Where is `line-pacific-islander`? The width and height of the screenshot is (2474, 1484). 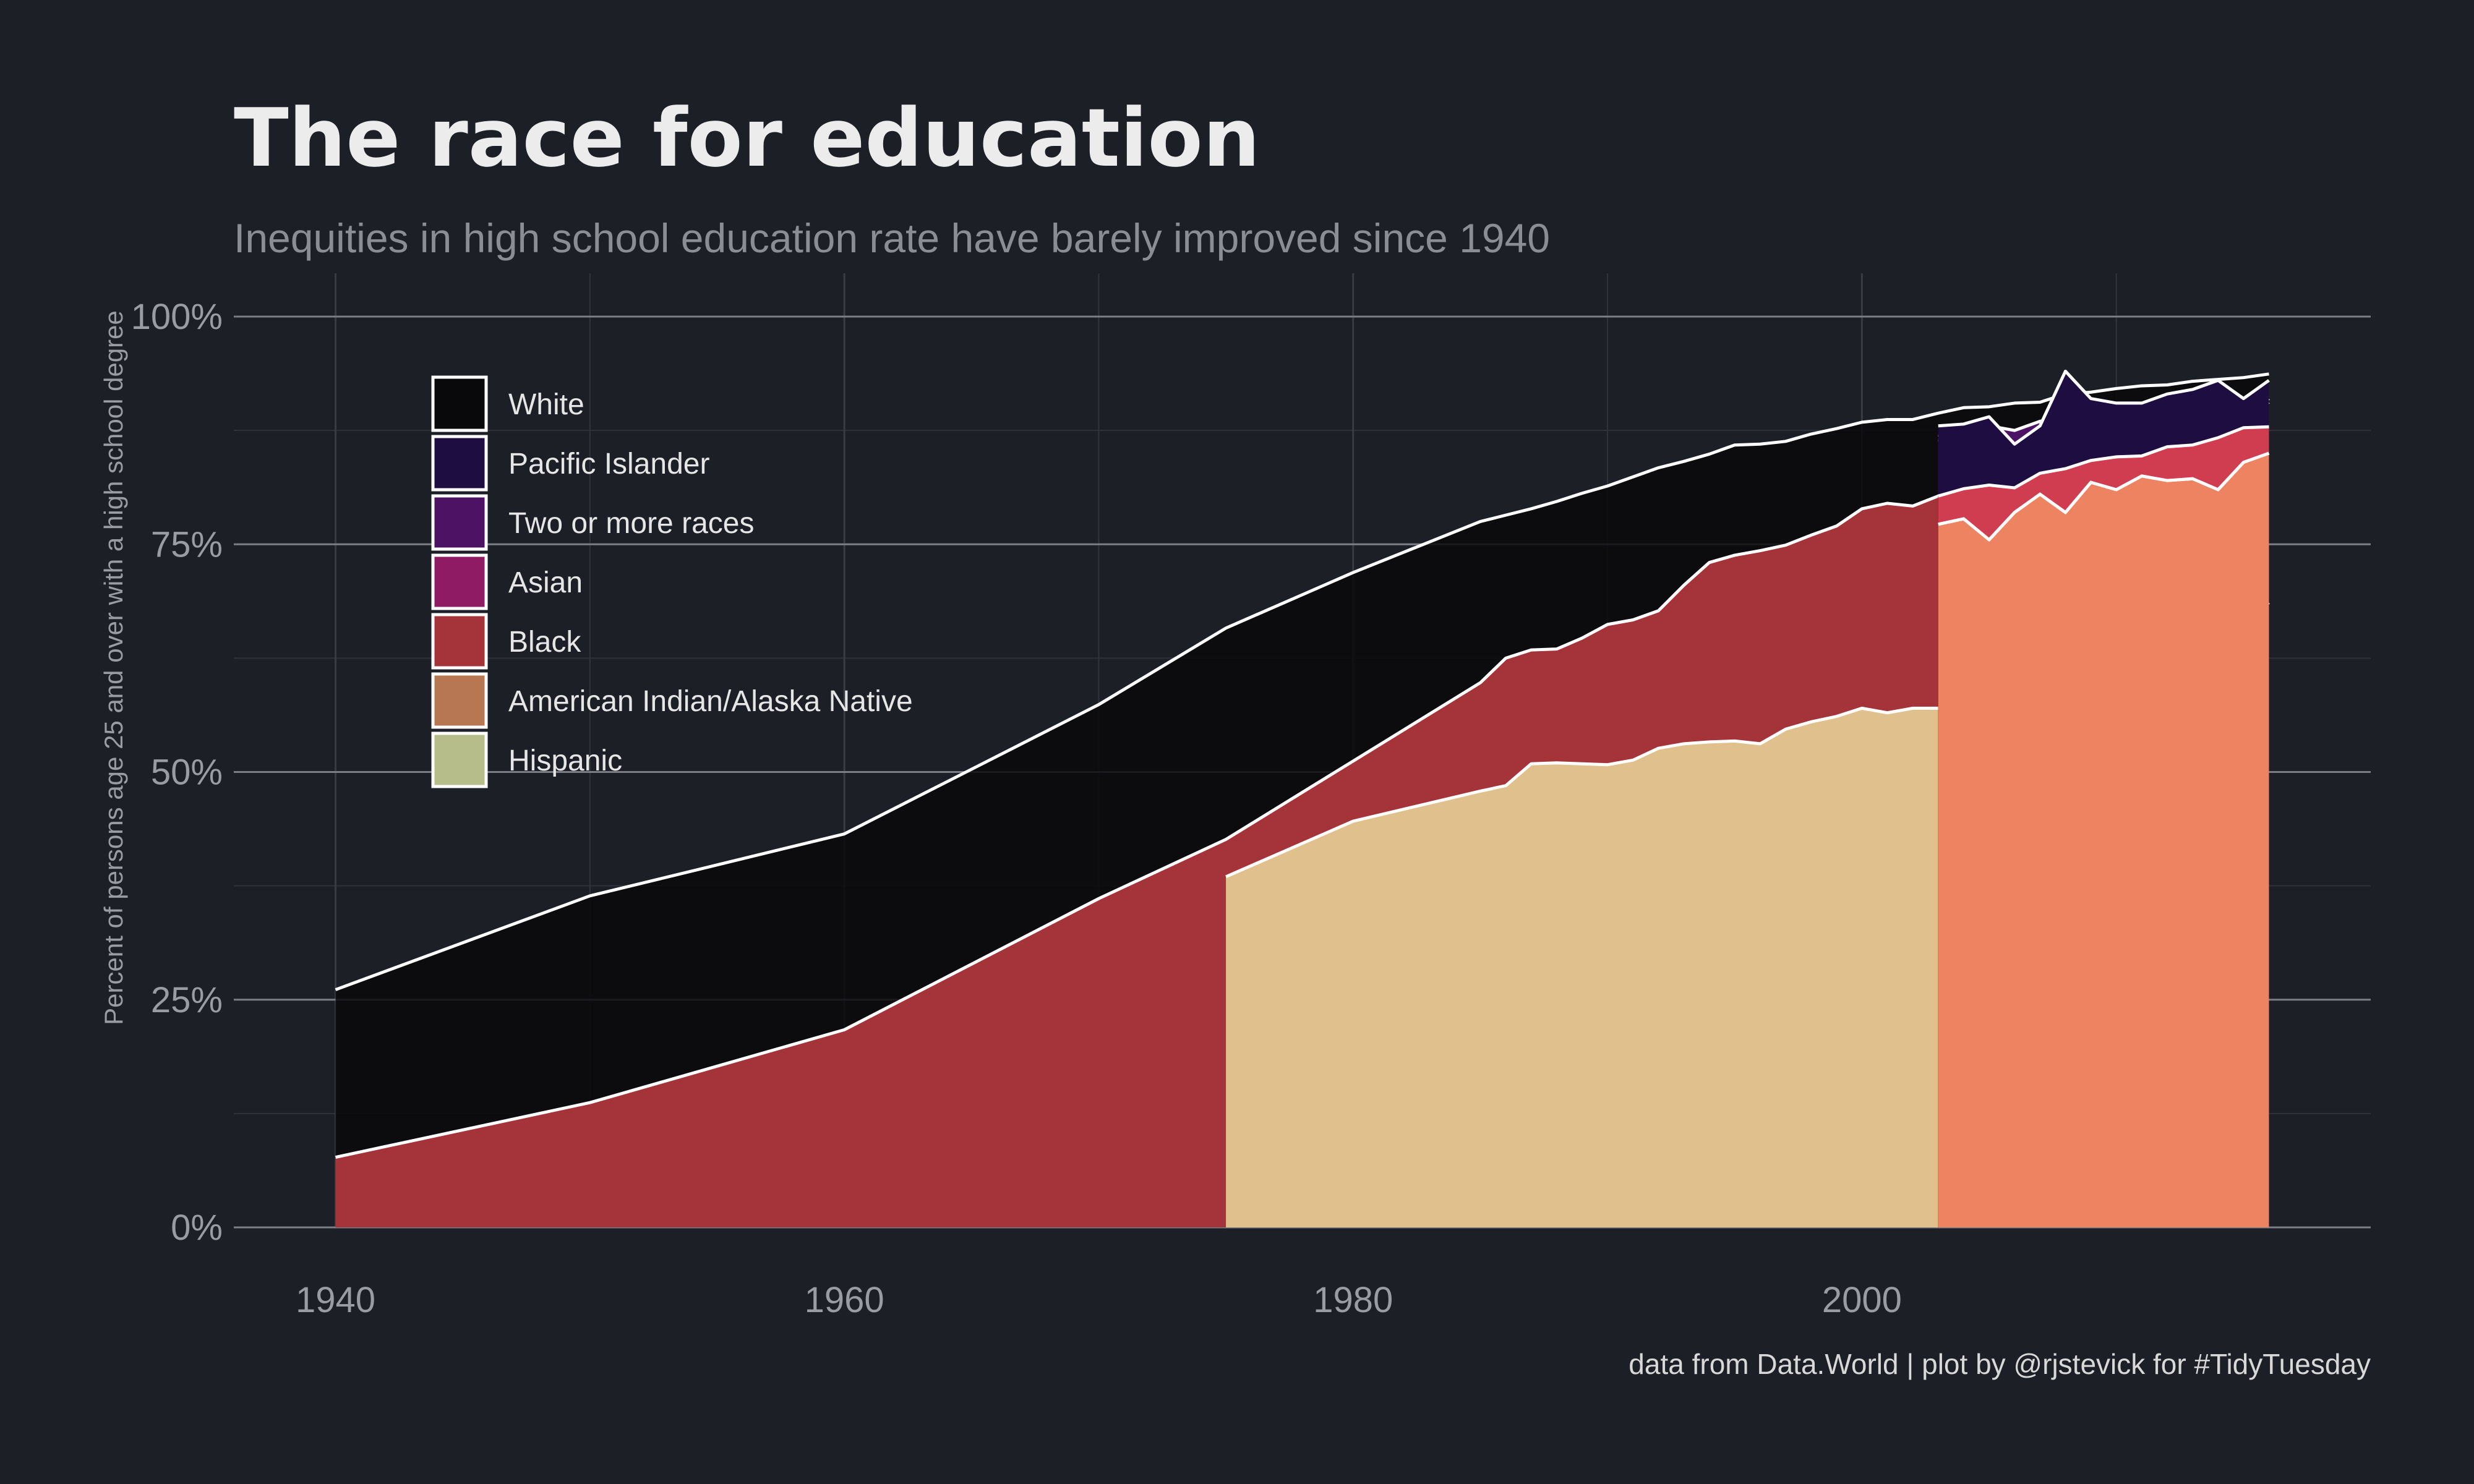
line-pacific-islander is located at coordinates (2104, 407).